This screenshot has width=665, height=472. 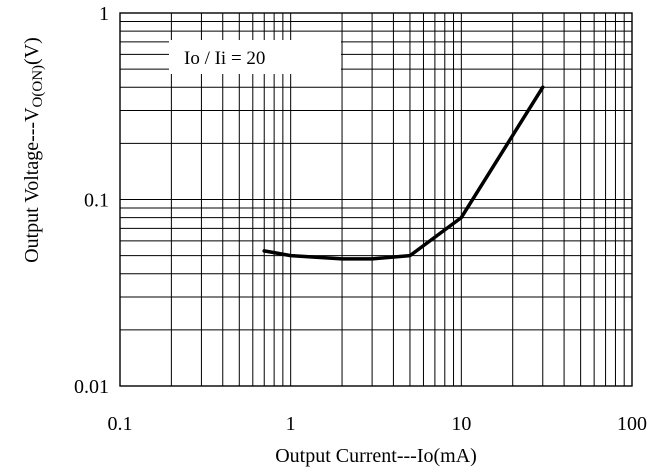 I want to click on annotation: Io / Ii = 20, so click(x=255, y=57).